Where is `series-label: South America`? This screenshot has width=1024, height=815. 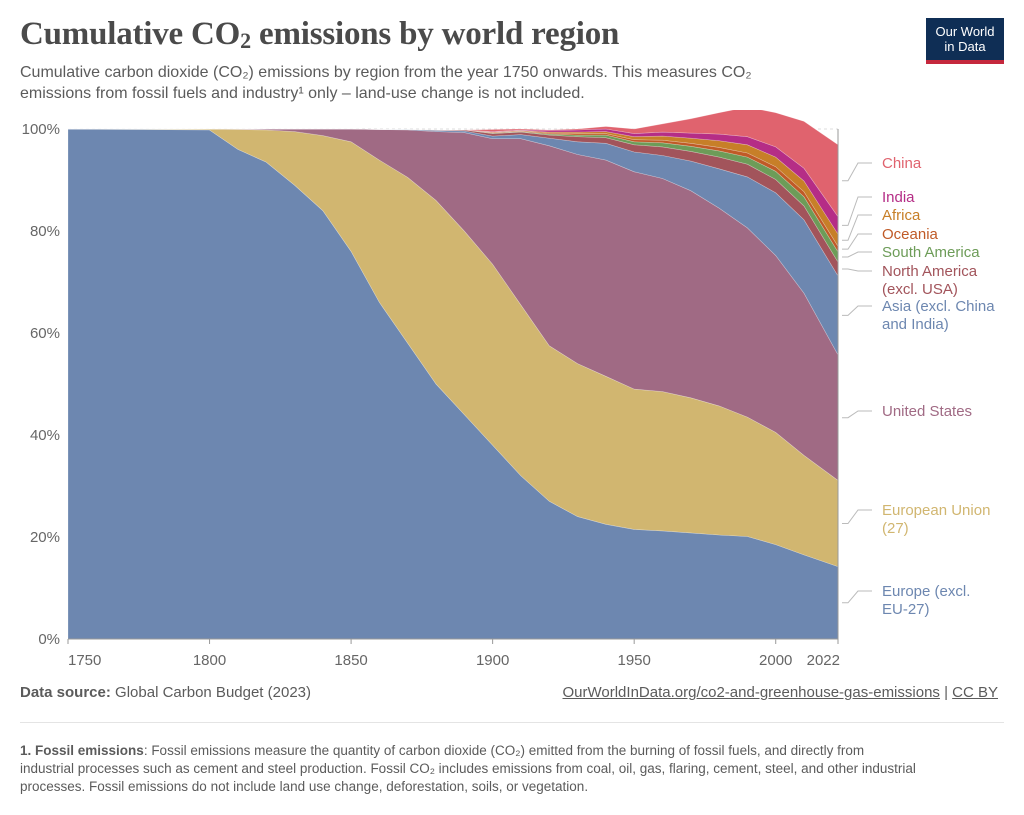 series-label: South America is located at coordinates (931, 252).